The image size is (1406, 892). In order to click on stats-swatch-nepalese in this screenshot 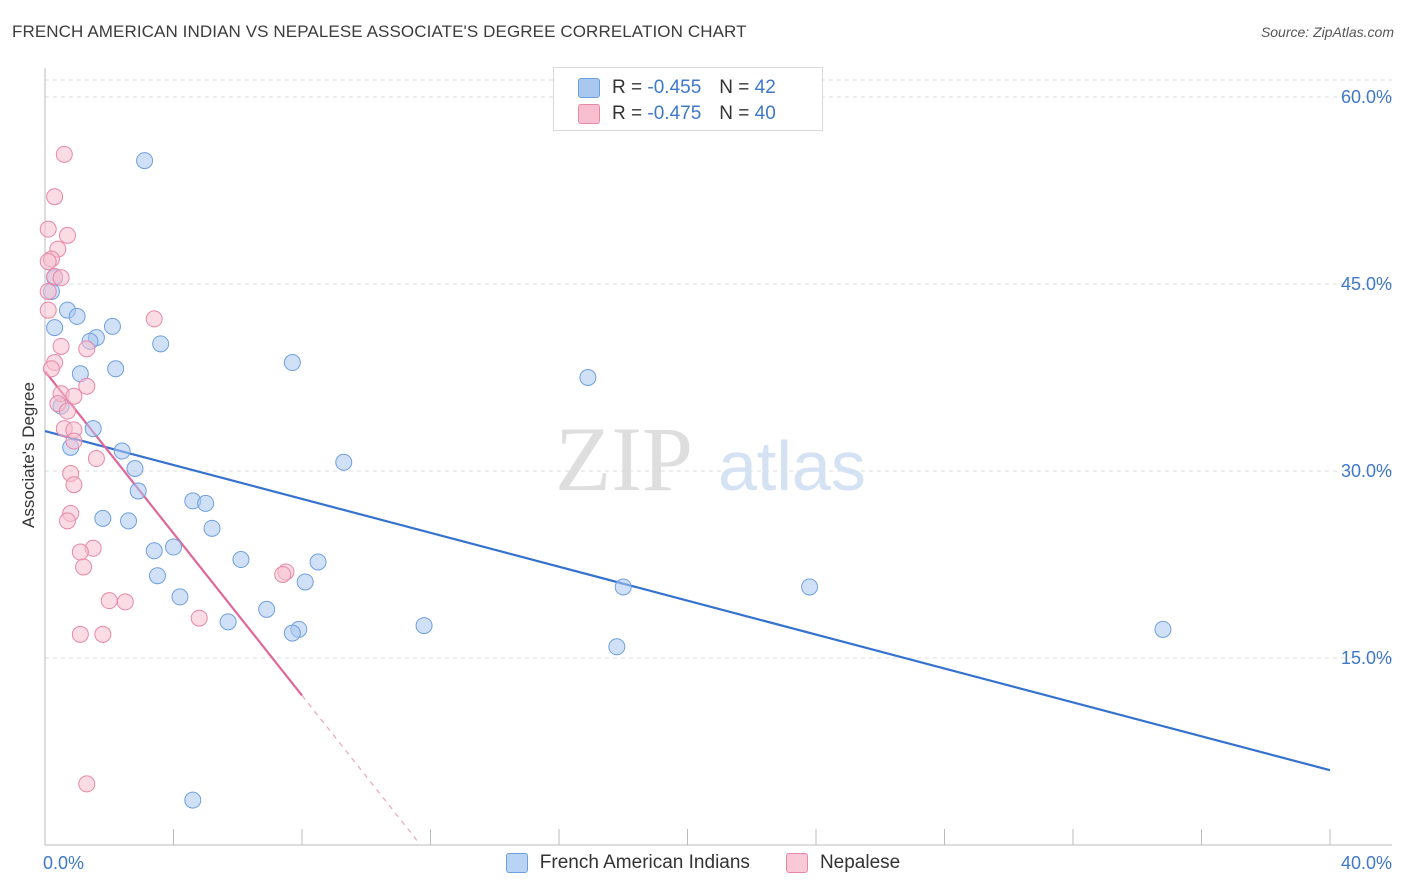, I will do `click(589, 114)`.